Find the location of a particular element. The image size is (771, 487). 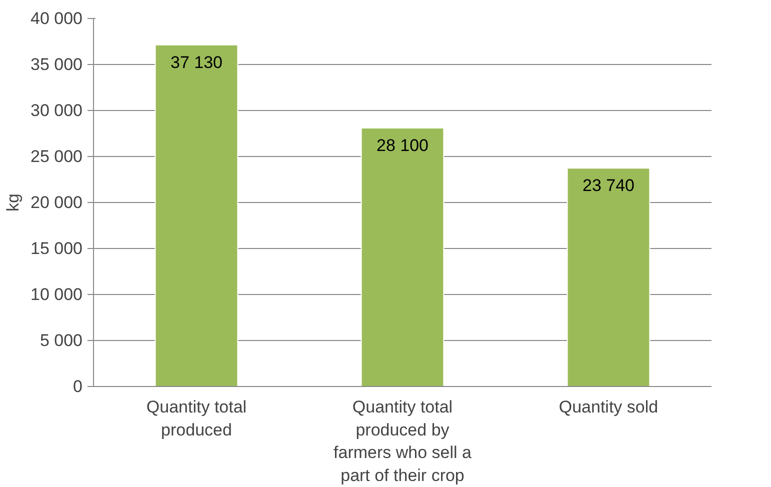

y-tick-label: 0 is located at coordinates (78, 386).